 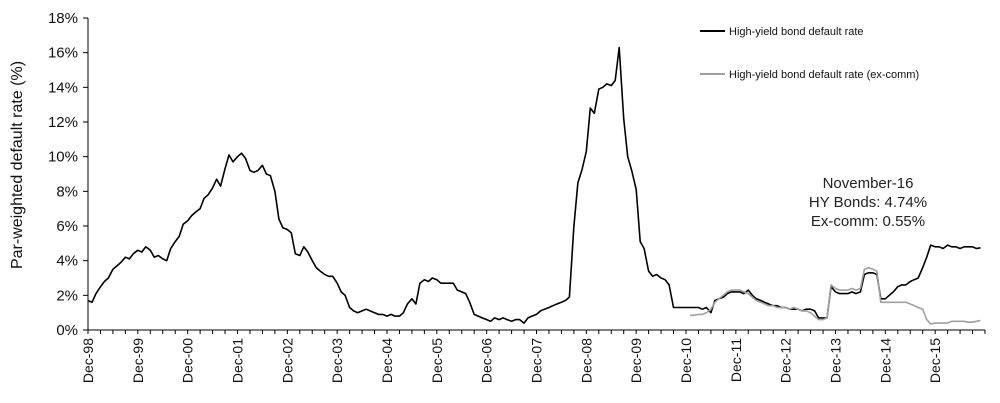 What do you see at coordinates (868, 183) in the screenshot?
I see `annotation-date: November-16` at bounding box center [868, 183].